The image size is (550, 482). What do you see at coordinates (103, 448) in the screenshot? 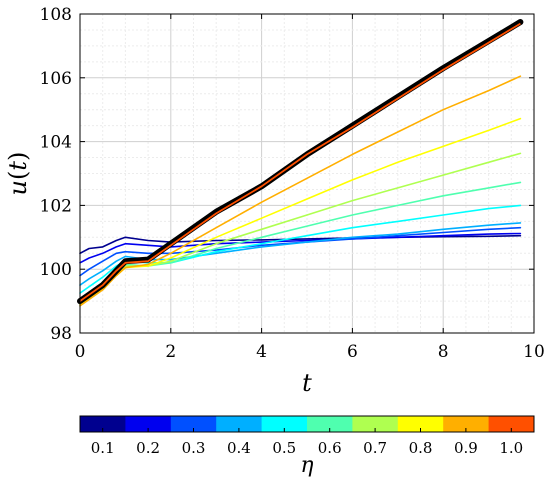
I see `colorbar-tick-label: 0.1` at bounding box center [103, 448].